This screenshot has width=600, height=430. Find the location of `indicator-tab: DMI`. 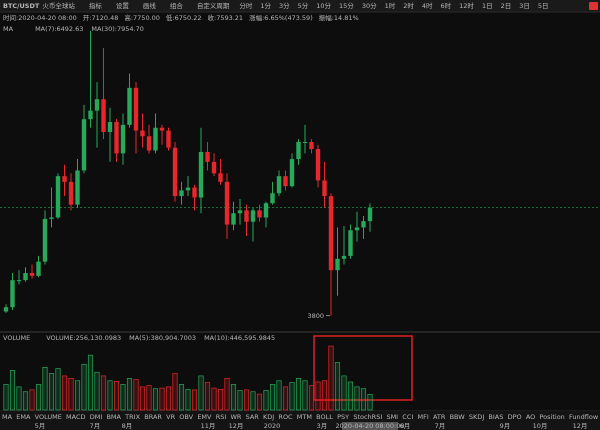

indicator-tab: DMI is located at coordinates (96, 417).